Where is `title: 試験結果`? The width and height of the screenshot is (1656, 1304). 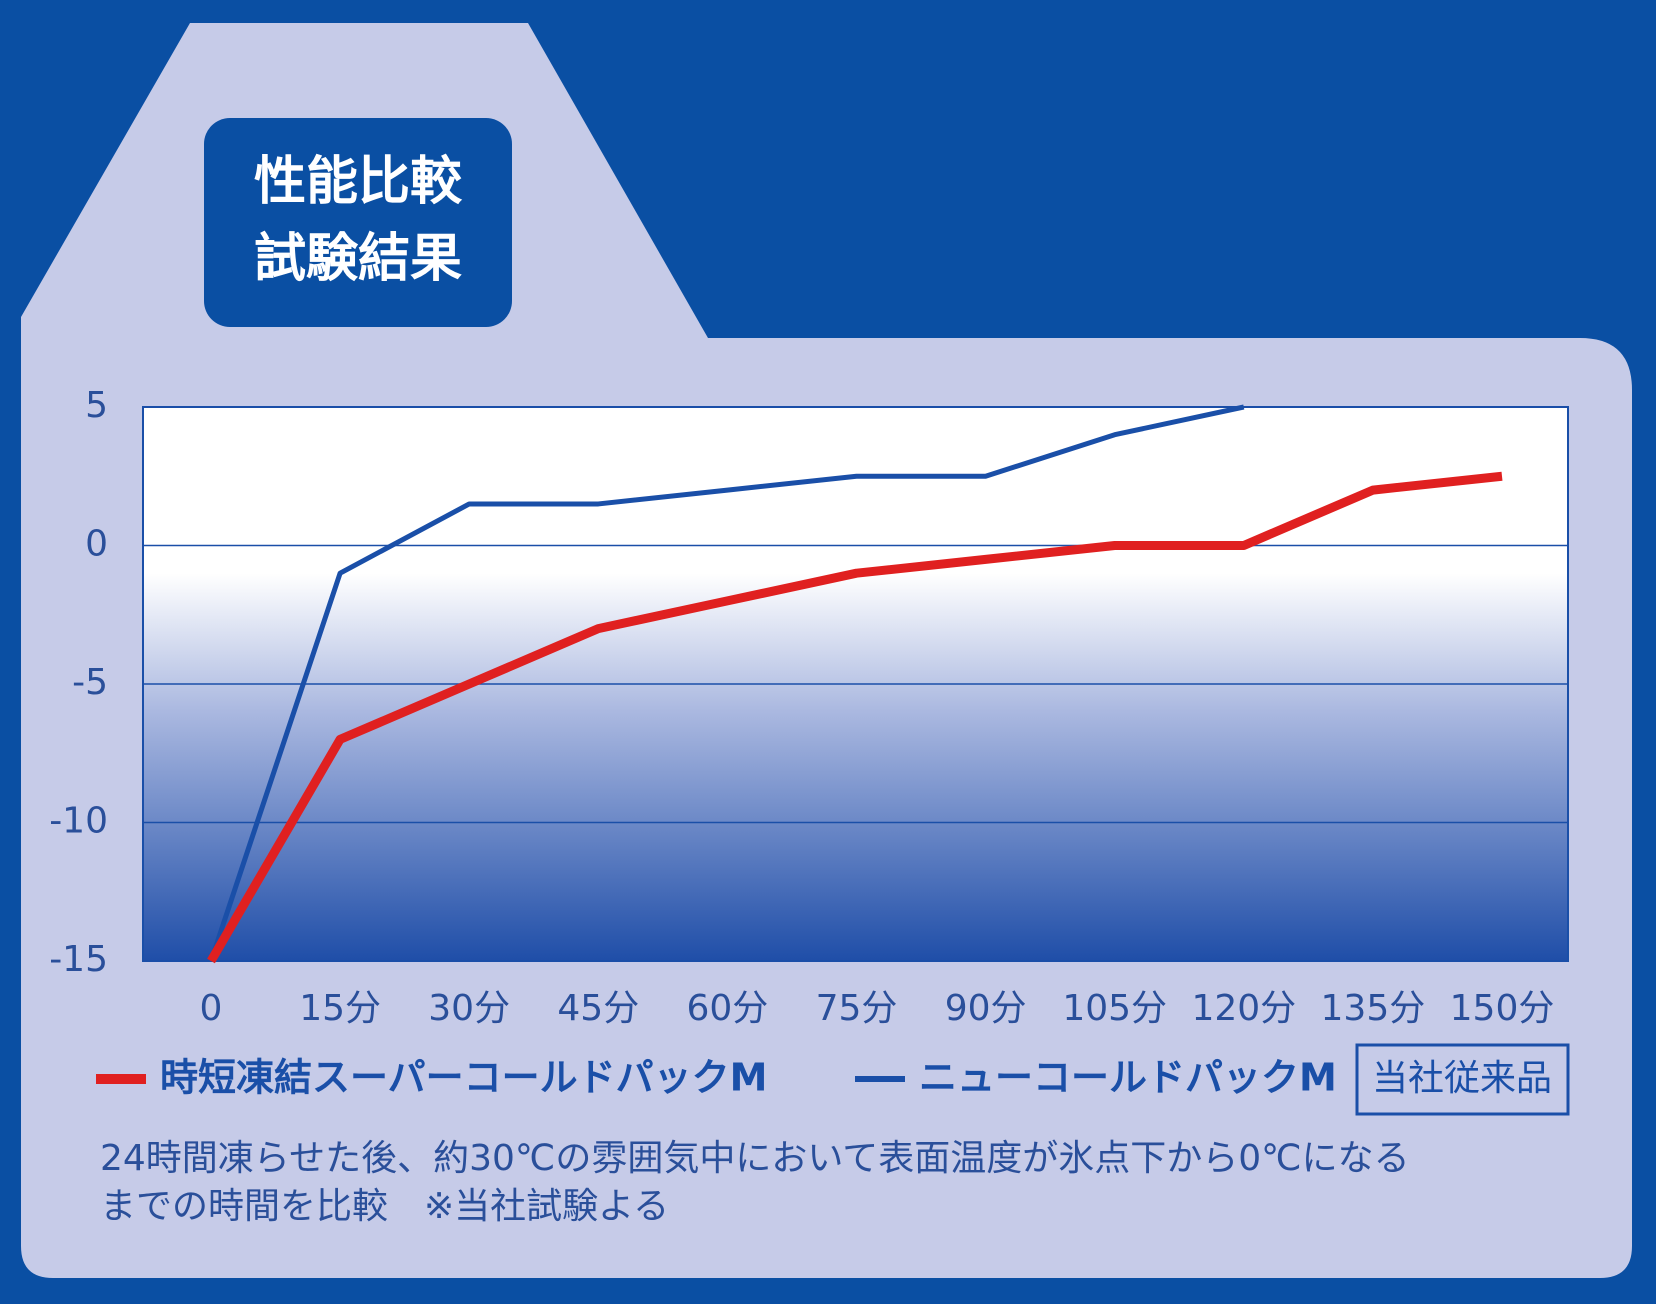 title: 試験結果 is located at coordinates (358, 259).